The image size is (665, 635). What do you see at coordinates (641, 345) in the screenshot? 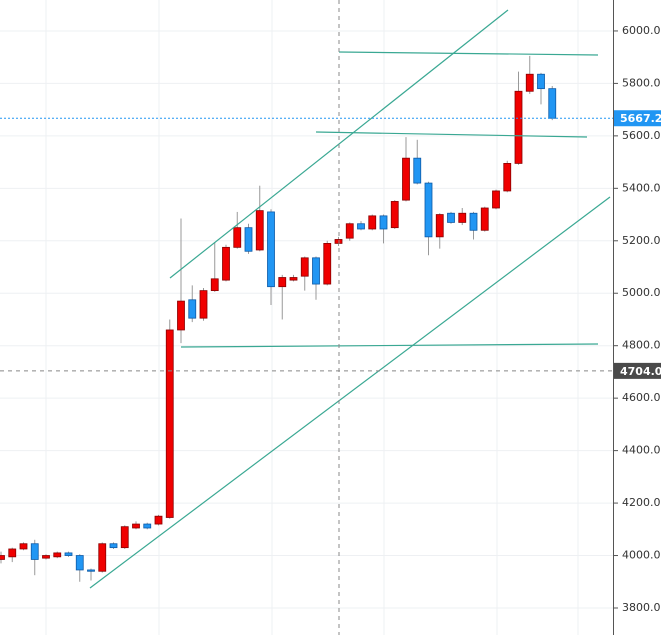
I see `y-tick-label: 4800.0` at bounding box center [641, 345].